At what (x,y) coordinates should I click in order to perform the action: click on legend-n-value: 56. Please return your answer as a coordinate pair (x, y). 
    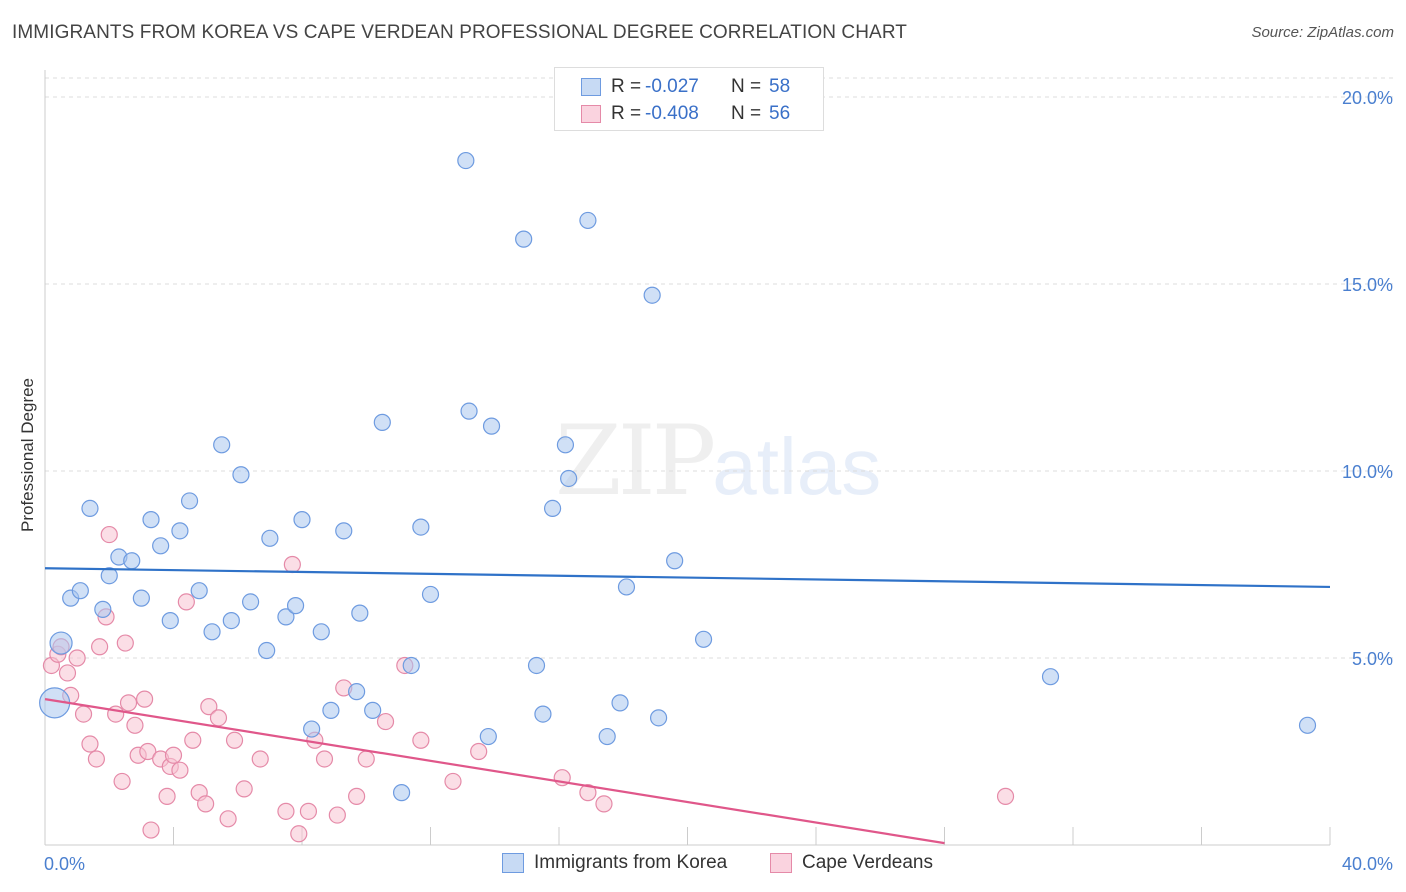
    Looking at the image, I should click on (780, 113).